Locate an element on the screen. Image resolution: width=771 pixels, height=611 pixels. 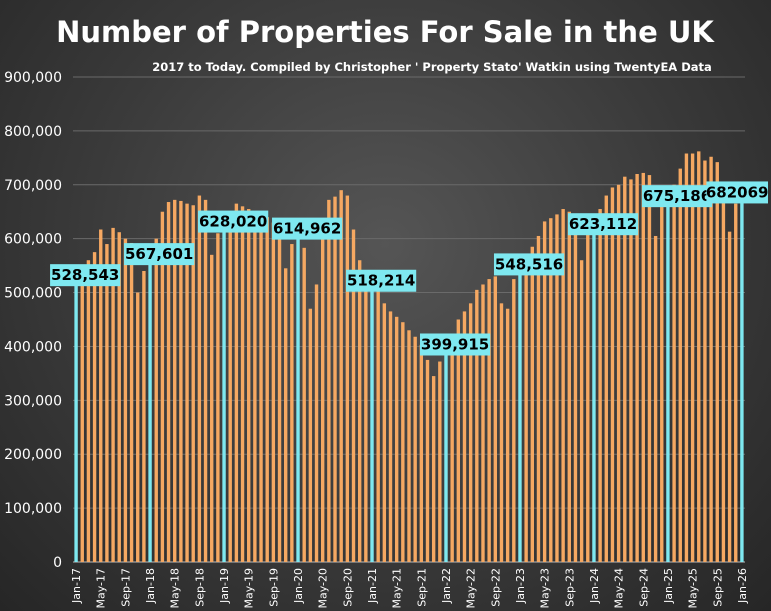
data-label-text: 675,186 is located at coordinates (677, 196).